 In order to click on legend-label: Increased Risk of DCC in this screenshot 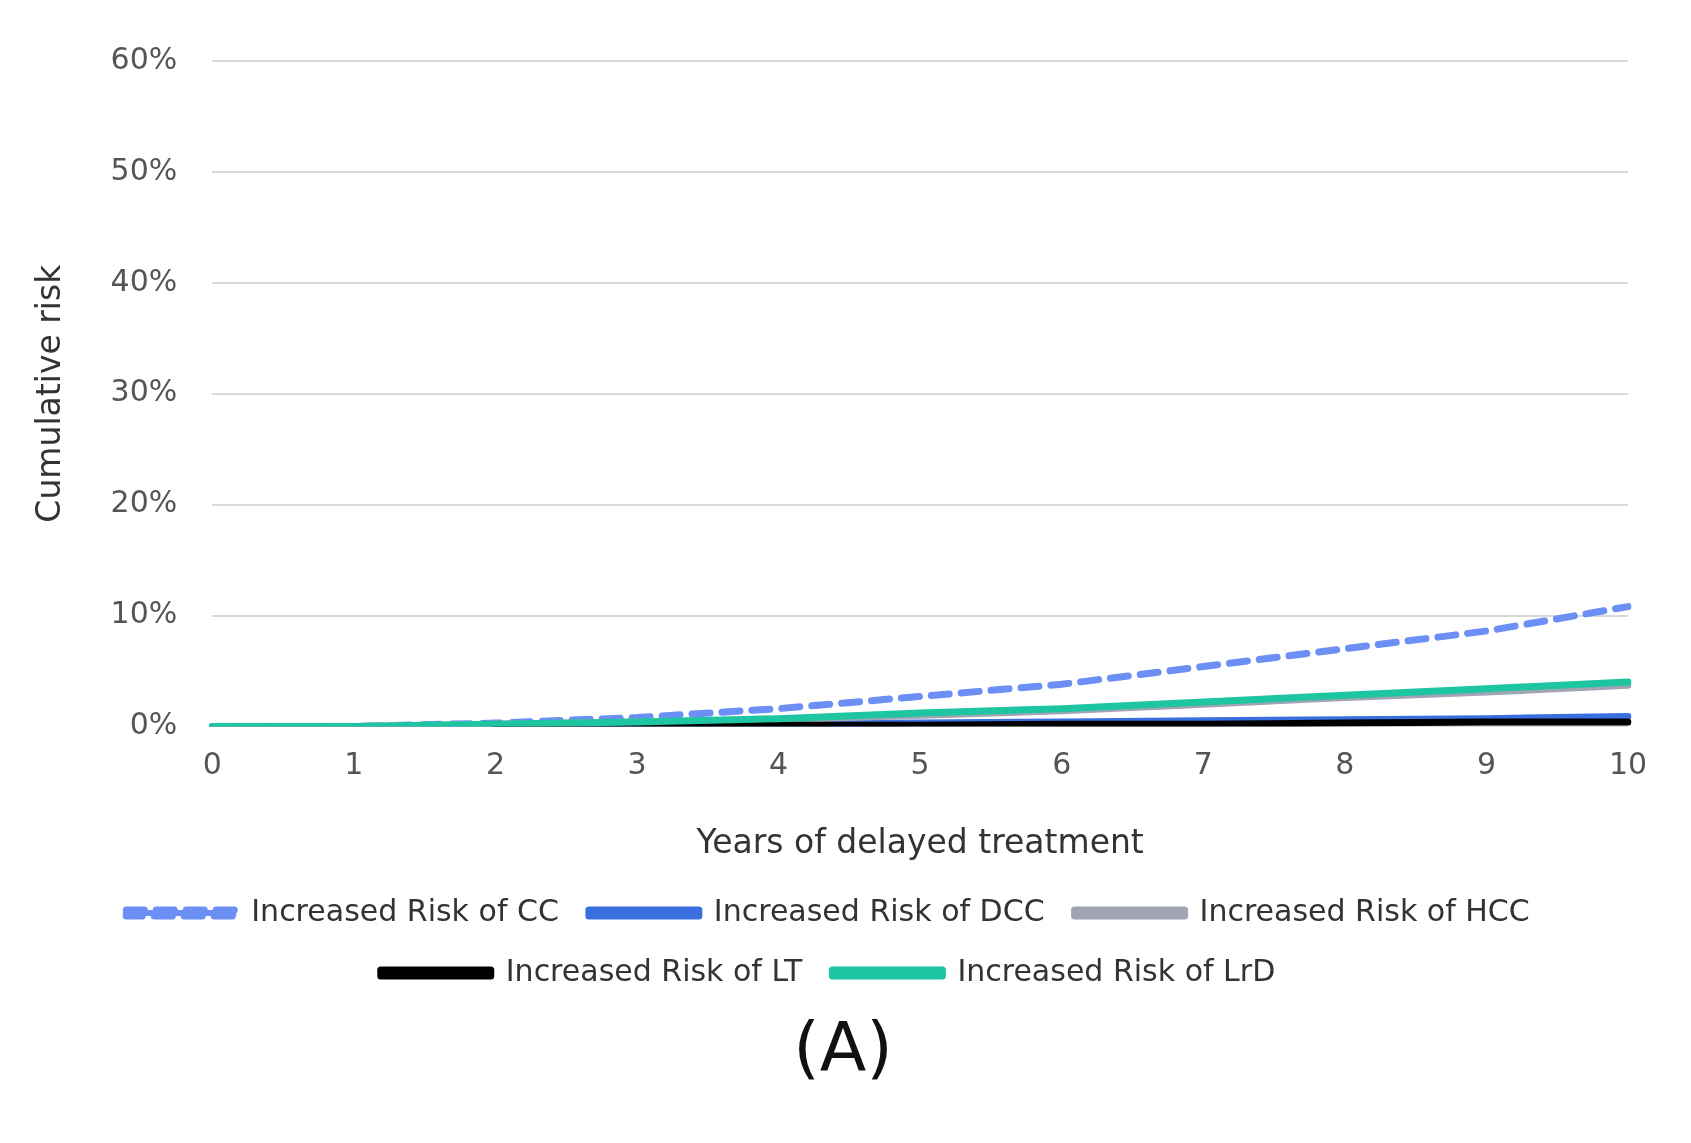, I will do `click(879, 910)`.